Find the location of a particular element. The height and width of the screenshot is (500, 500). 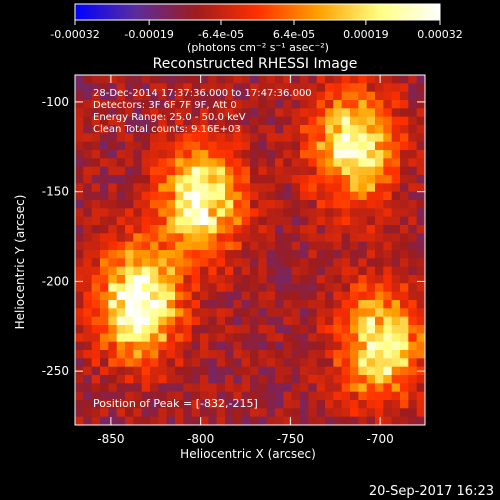

x-tick-label: -850 is located at coordinates (110, 439).